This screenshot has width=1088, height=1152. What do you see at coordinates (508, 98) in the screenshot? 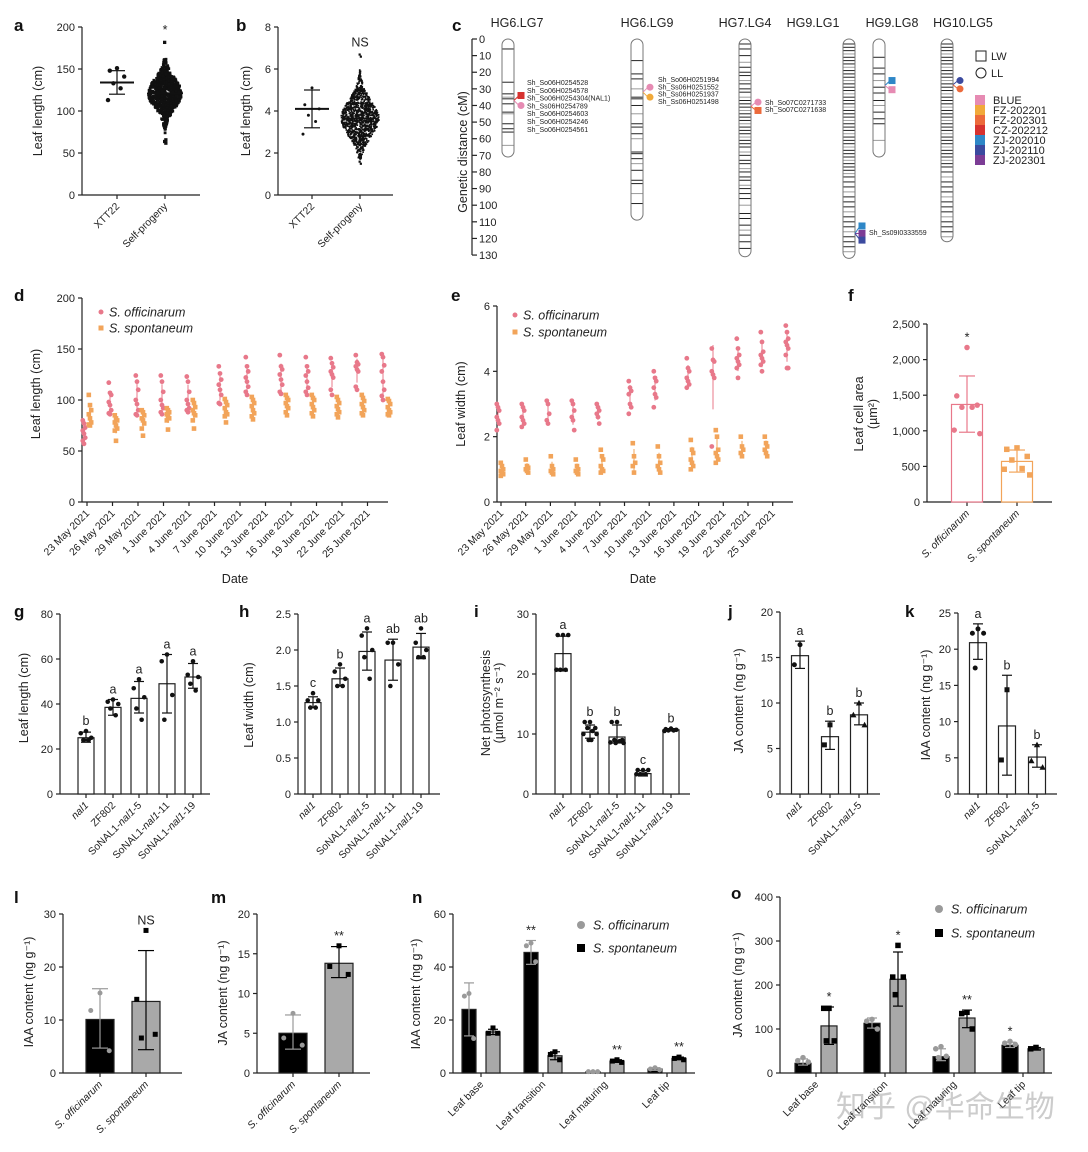
I see `chromosome` at bounding box center [508, 98].